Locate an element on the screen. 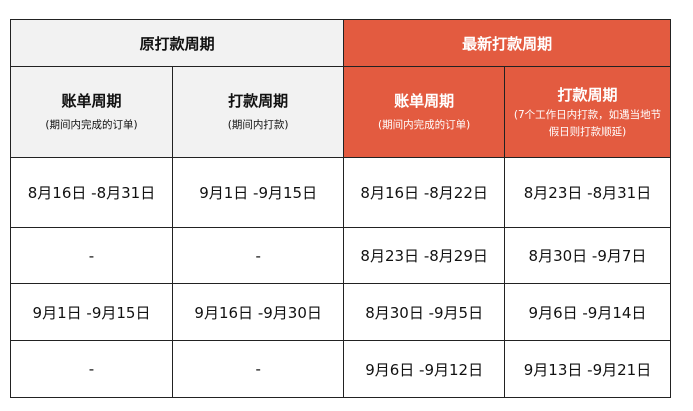 The height and width of the screenshot is (411, 693). cell: 9月13日 -9月21日 is located at coordinates (587, 369).